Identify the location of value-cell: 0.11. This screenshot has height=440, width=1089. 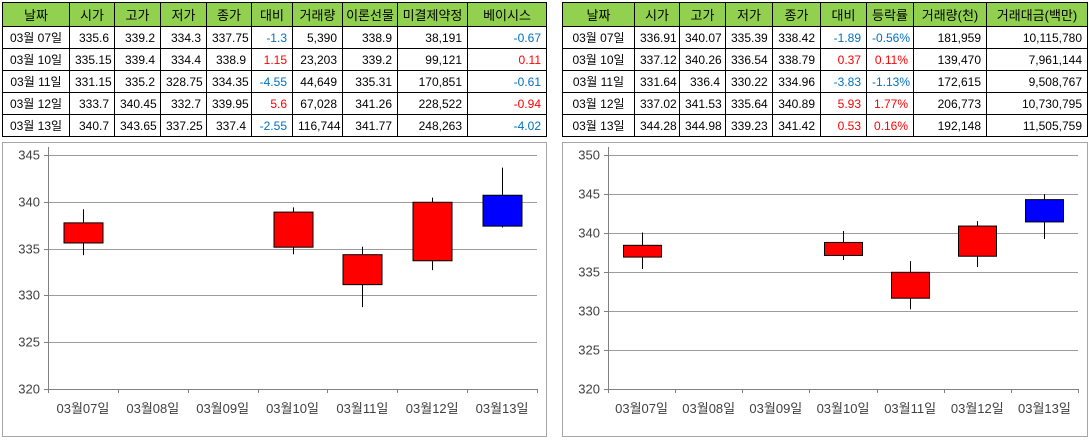
(507, 59).